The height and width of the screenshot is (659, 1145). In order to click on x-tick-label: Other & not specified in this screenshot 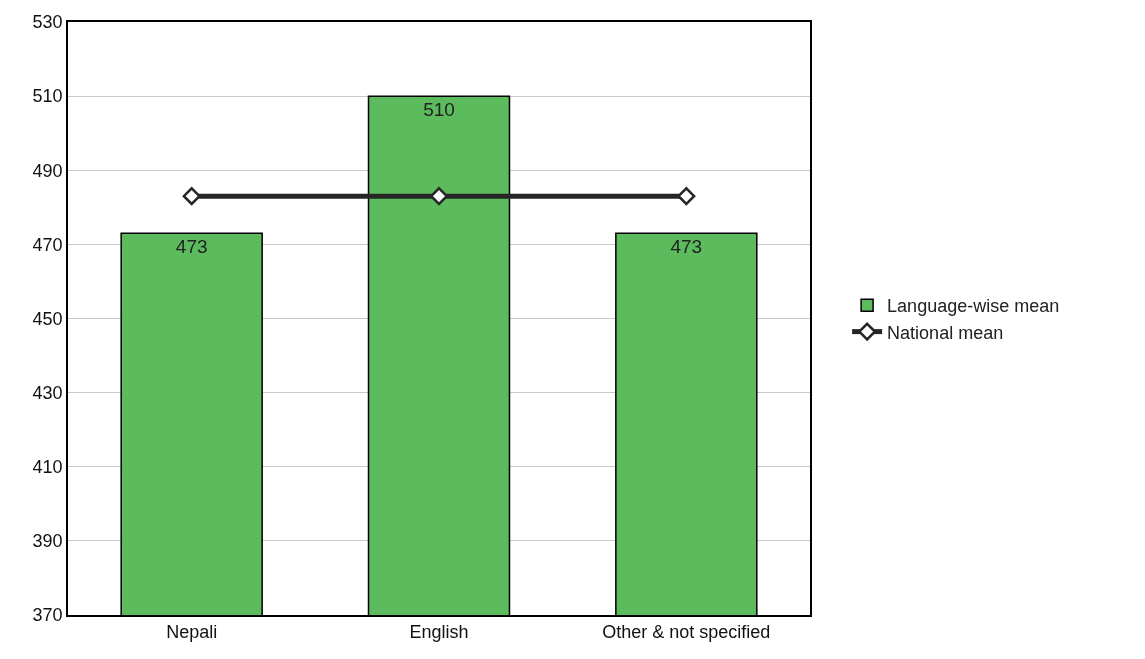, I will do `click(686, 632)`.